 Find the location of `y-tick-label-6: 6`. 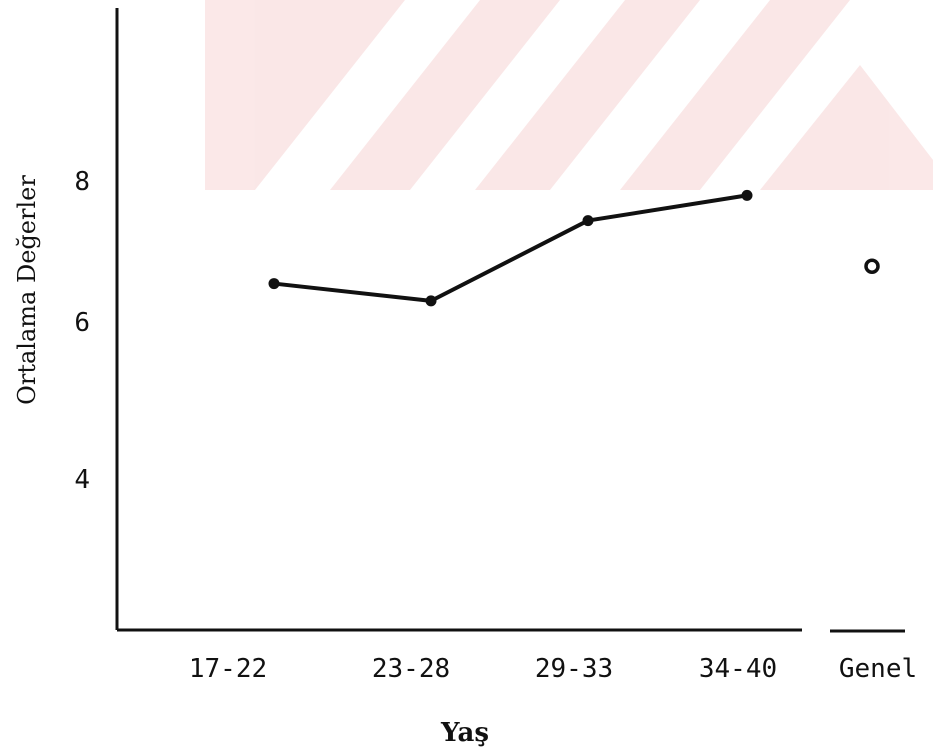

y-tick-label-6: 6 is located at coordinates (82, 323).